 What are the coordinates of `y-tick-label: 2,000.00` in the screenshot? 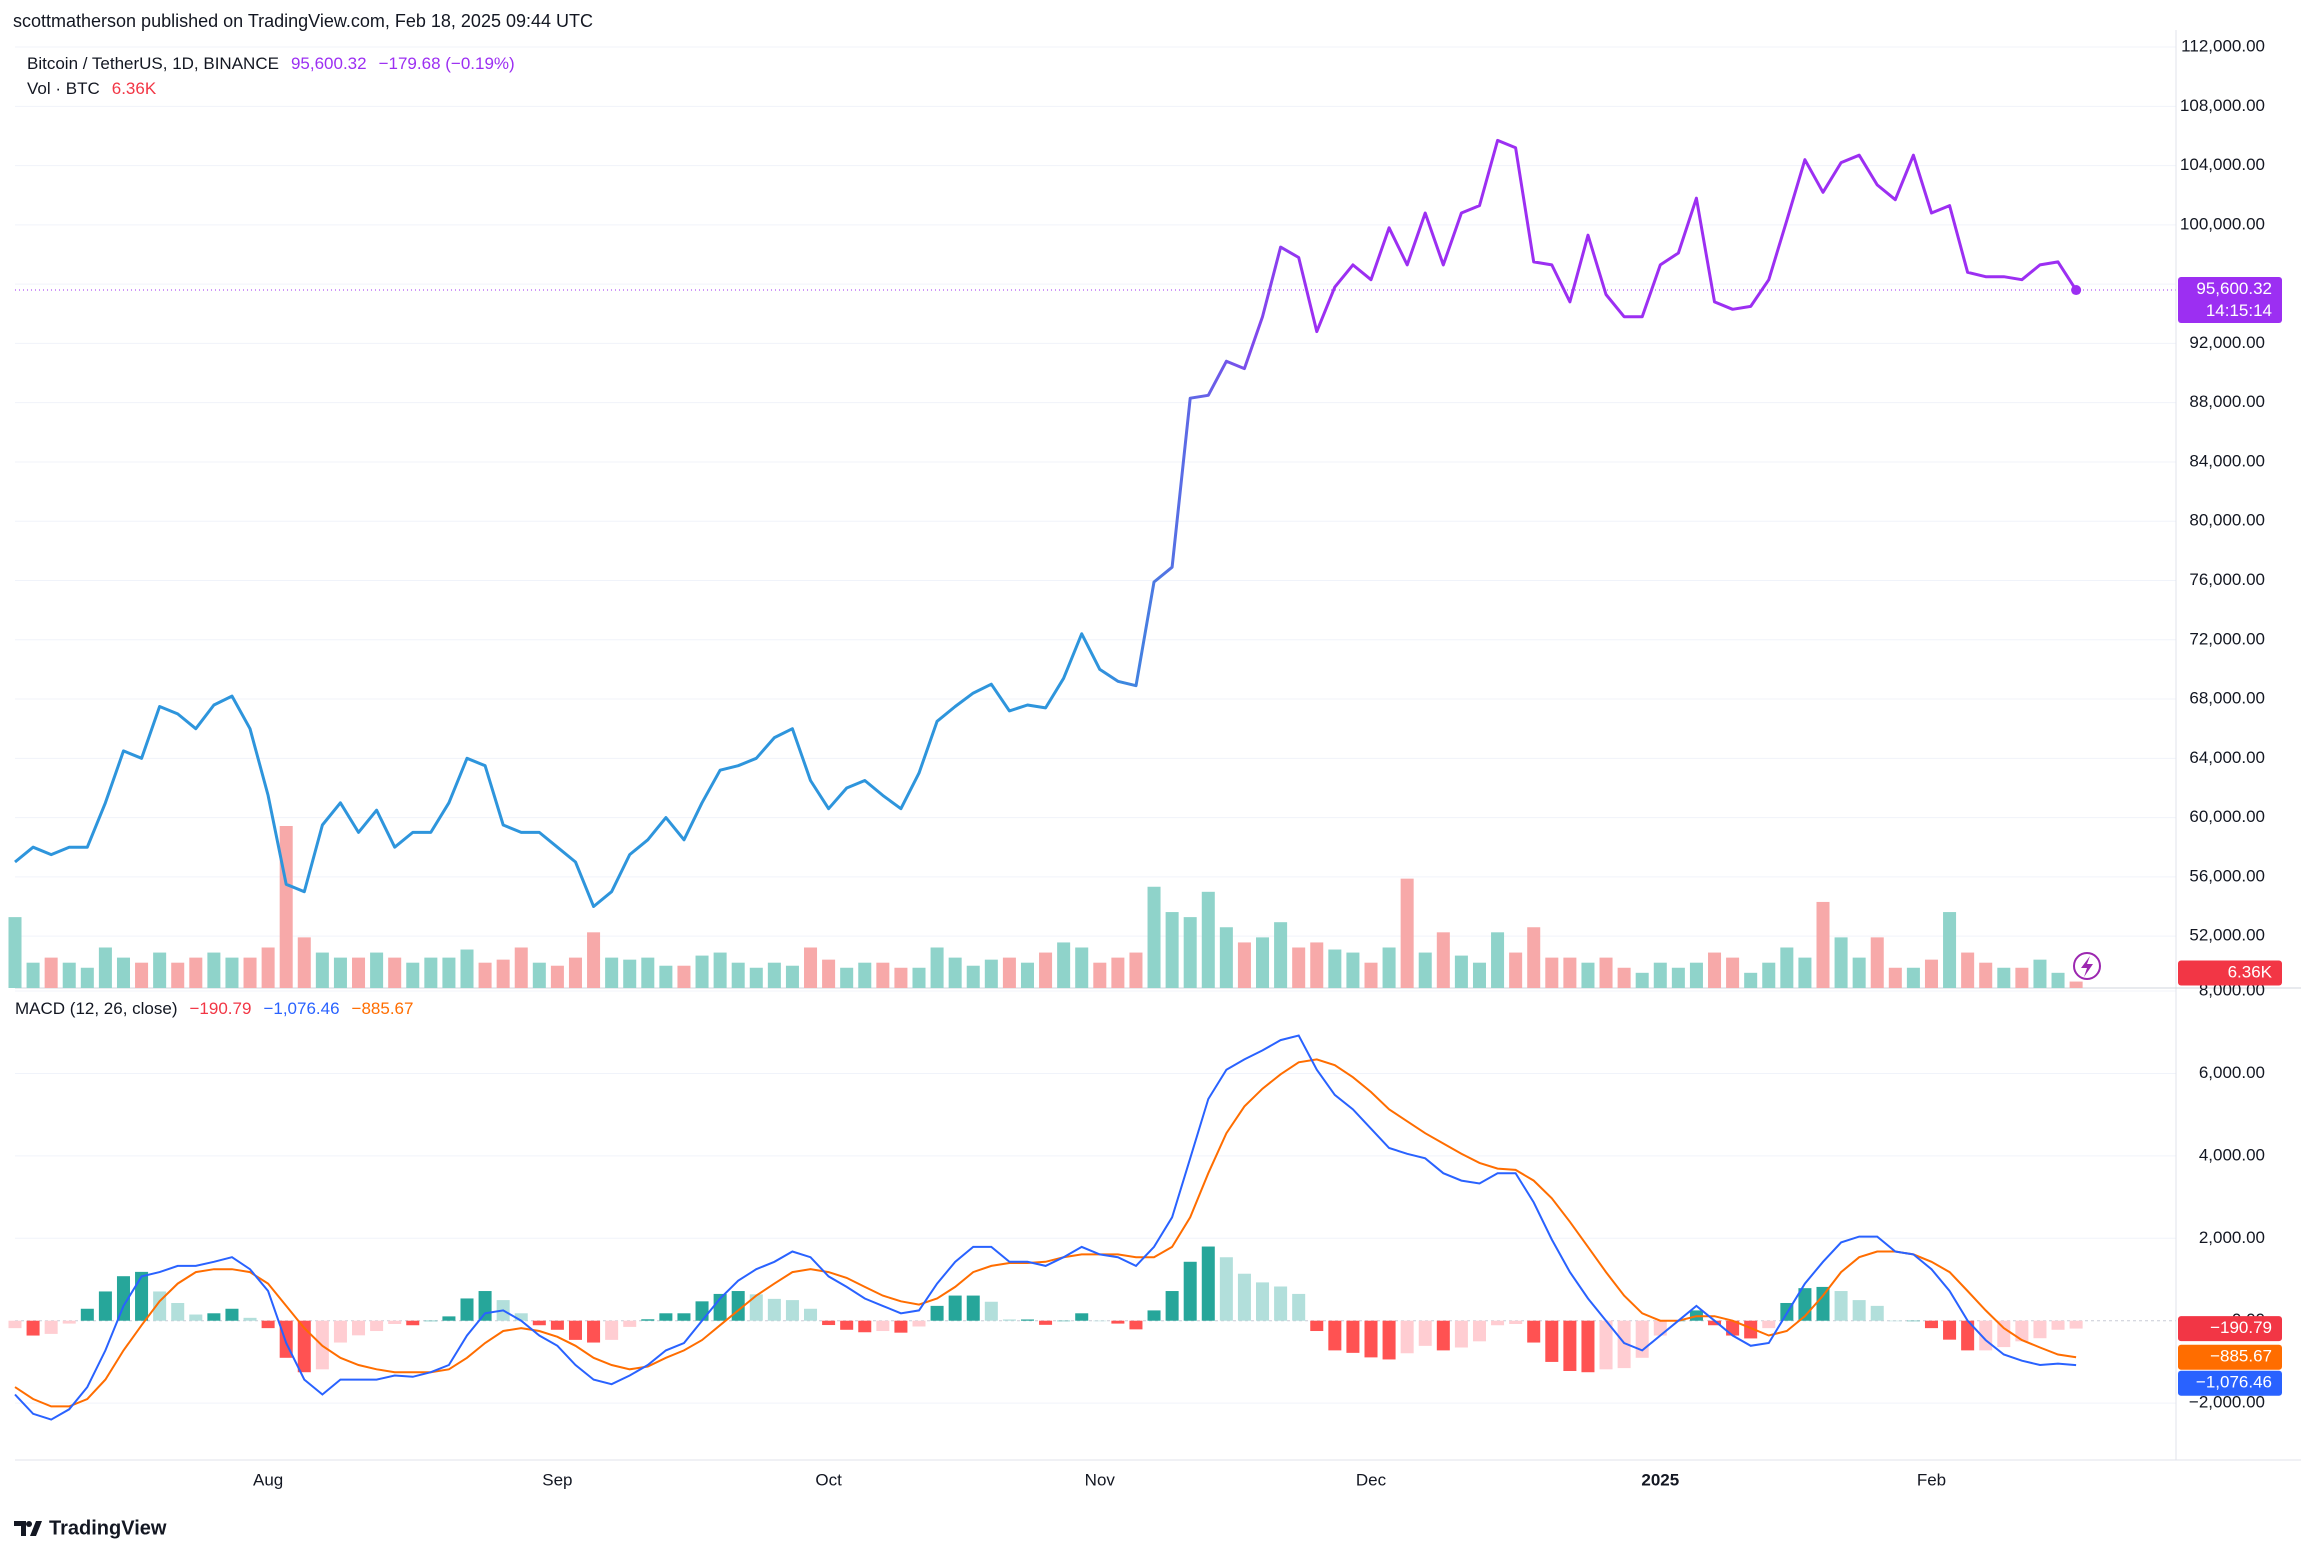 It's located at (2232, 1237).